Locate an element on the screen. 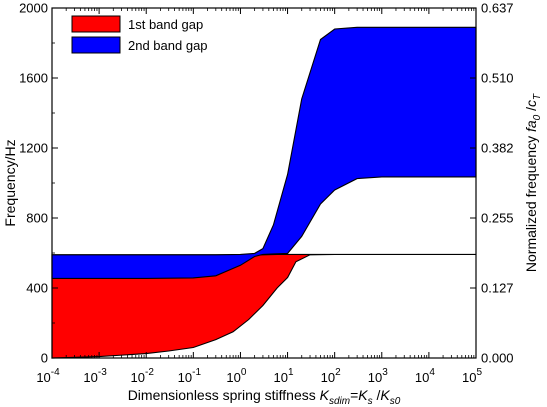 This screenshot has width=547, height=407. y-tick-label: 2000 is located at coordinates (33, 8).